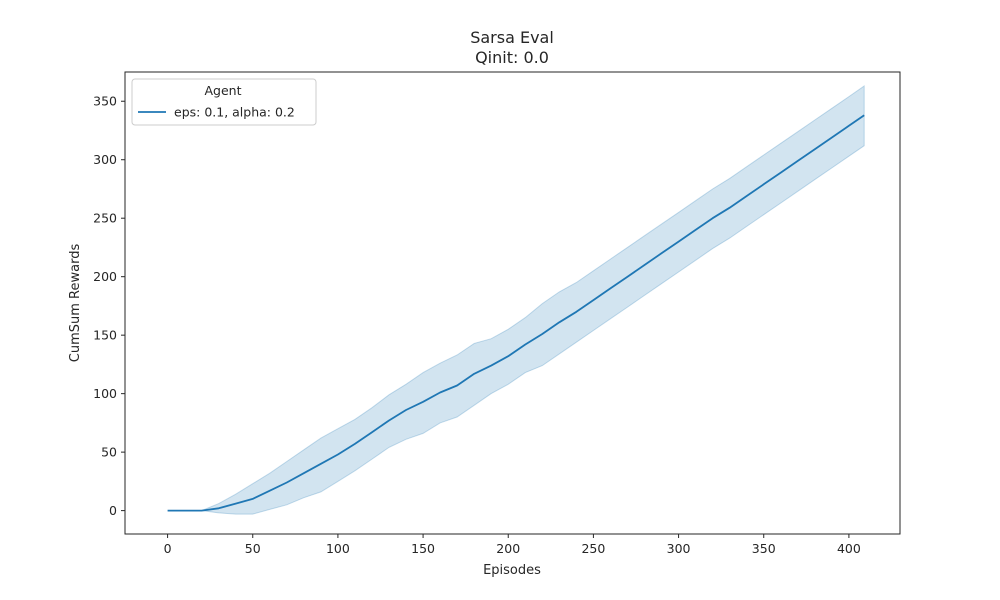 The image size is (1000, 600). What do you see at coordinates (105, 335) in the screenshot?
I see `y-tick-label-3: 150` at bounding box center [105, 335].